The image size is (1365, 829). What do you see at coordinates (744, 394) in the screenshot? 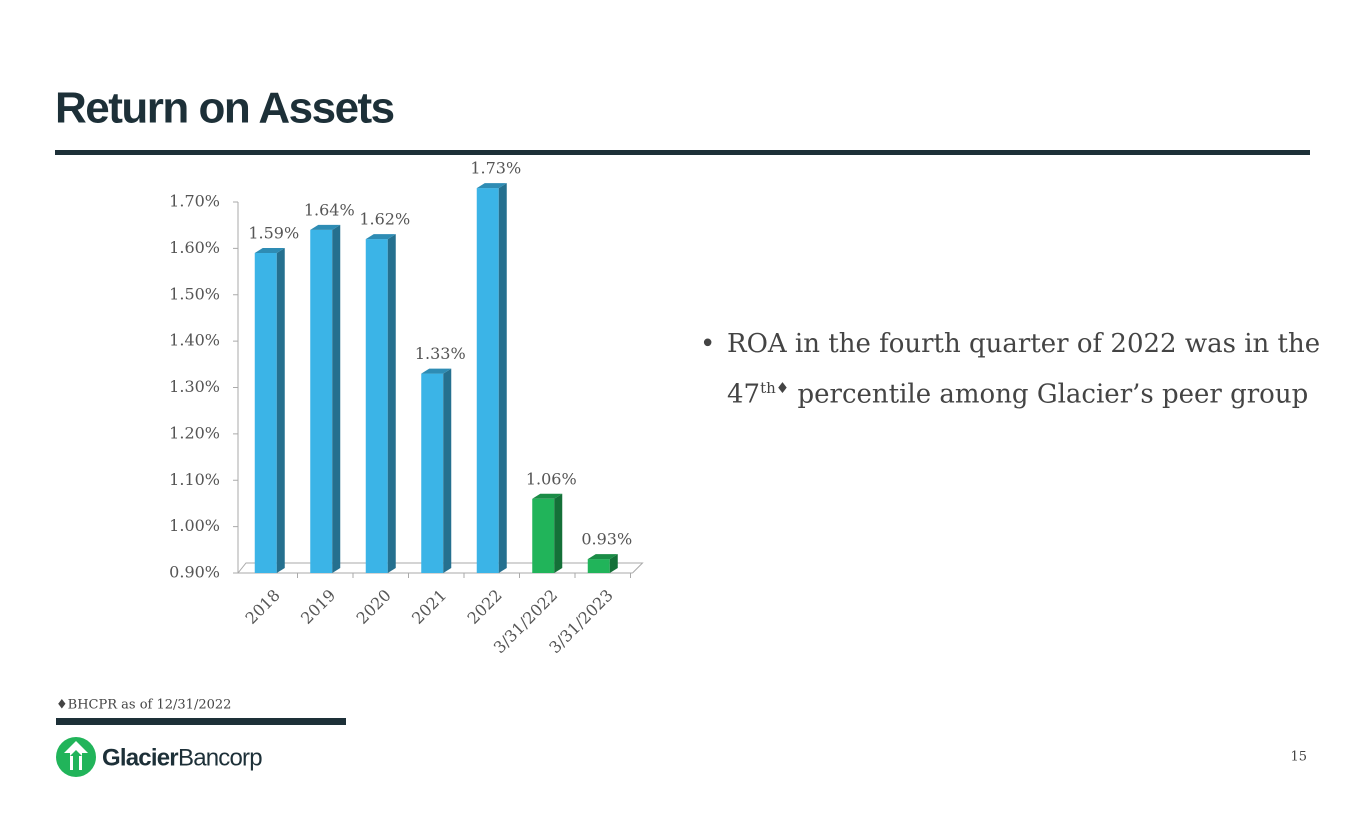
I see `bullet-number: 47` at bounding box center [744, 394].